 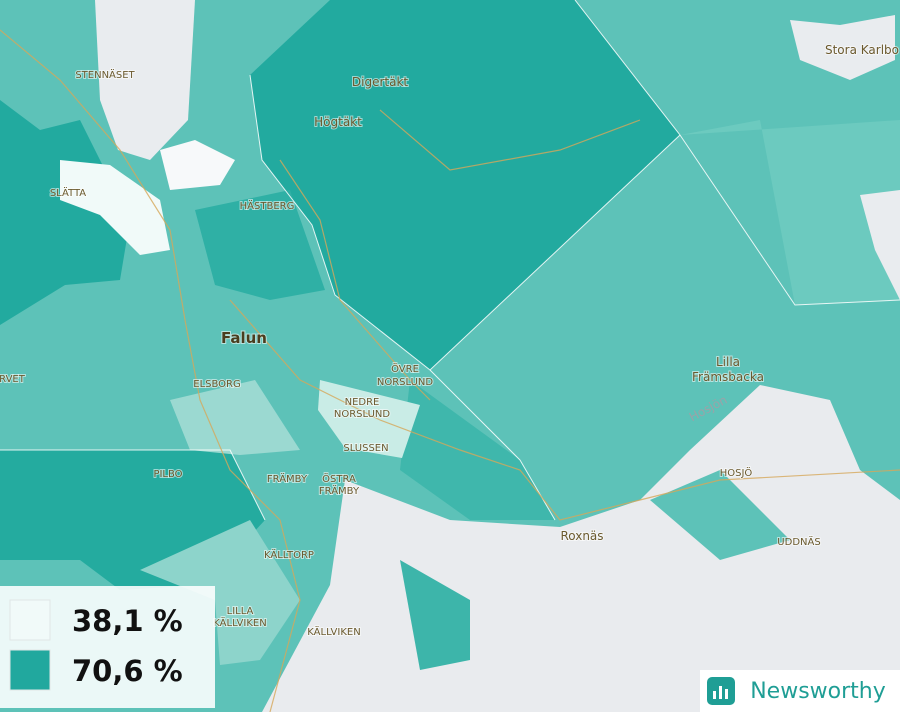 What do you see at coordinates (581, 536) in the screenshot?
I see `place-label: Roxnäs` at bounding box center [581, 536].